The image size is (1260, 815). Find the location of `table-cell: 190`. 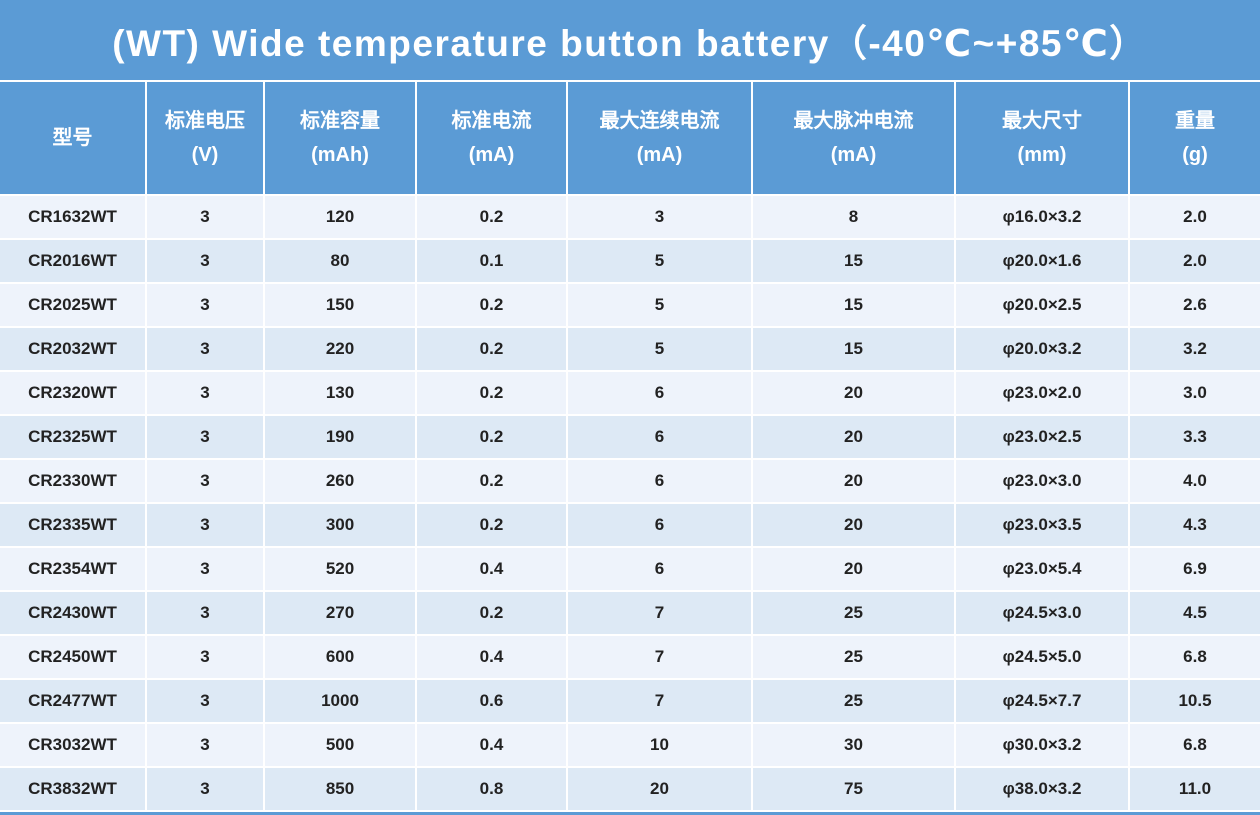

table-cell: 190 is located at coordinates (340, 436).